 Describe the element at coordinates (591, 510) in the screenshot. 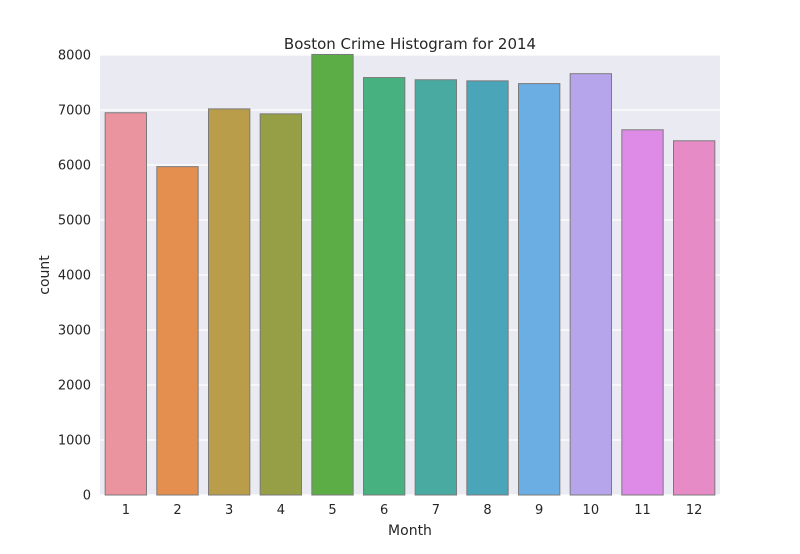

I see `x-tick-label: 10` at that location.